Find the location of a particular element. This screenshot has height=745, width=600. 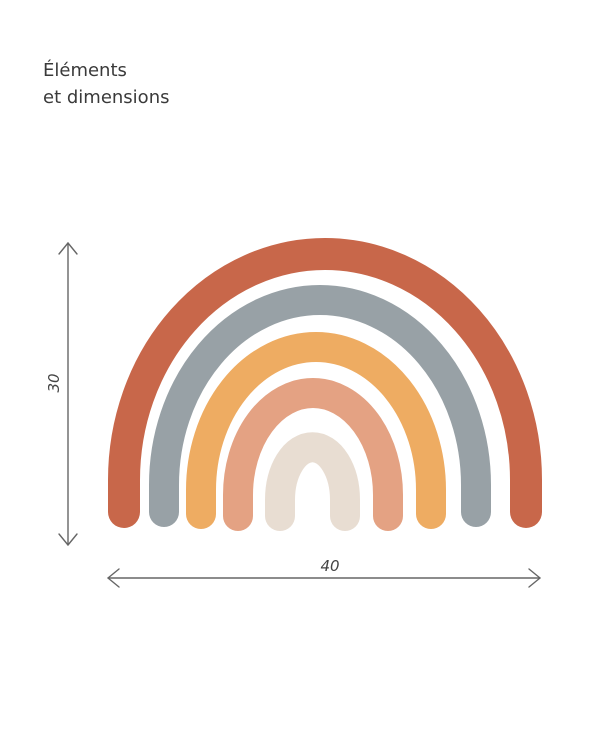

title-line: et dimensions is located at coordinates (106, 97).